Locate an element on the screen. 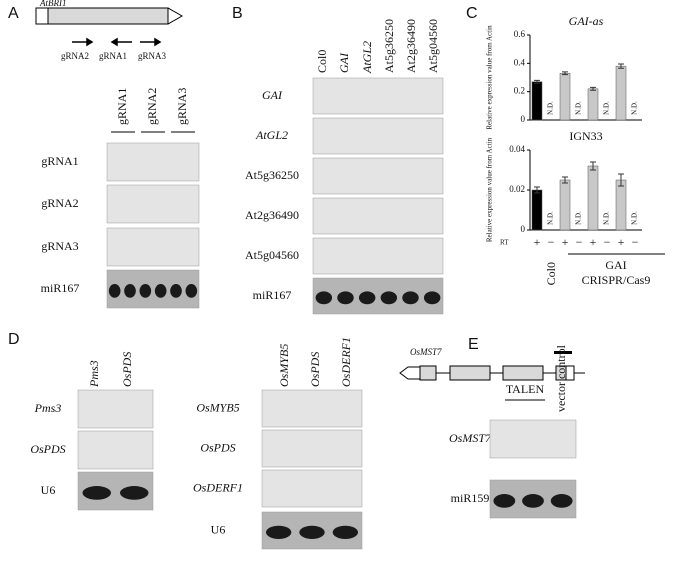 This screenshot has width=675, height=567. lane-label: OsDERF1 is located at coordinates (346, 362).